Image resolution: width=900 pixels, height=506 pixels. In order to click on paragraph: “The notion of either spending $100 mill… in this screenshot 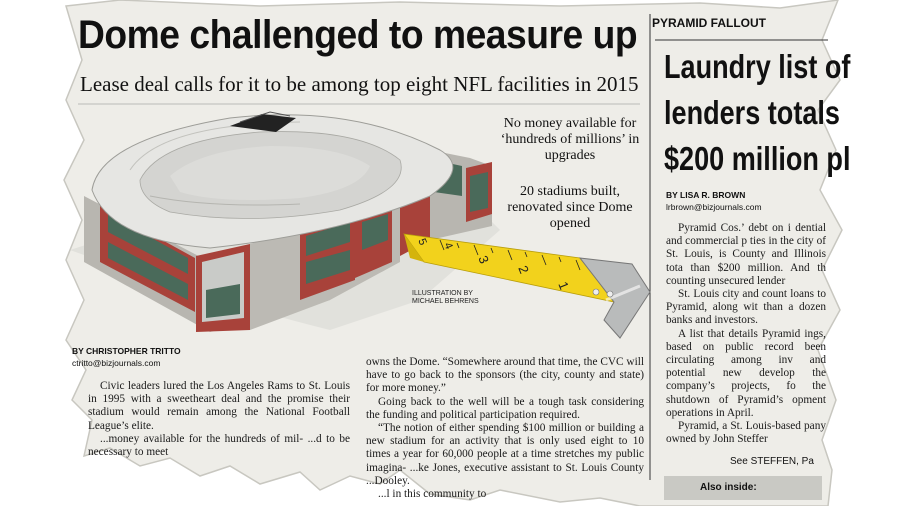, I will do `click(505, 454)`.